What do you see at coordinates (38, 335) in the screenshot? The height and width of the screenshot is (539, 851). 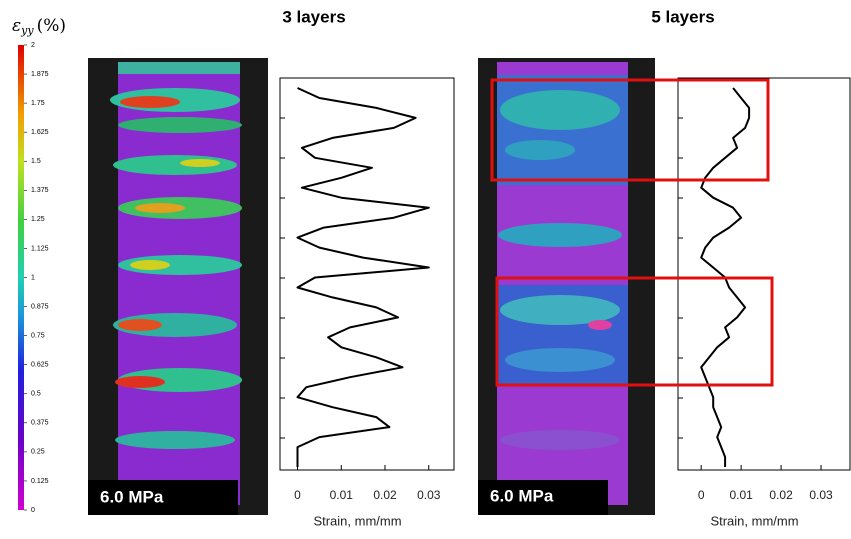 I see `colorbar-tick-label: 0.75` at bounding box center [38, 335].